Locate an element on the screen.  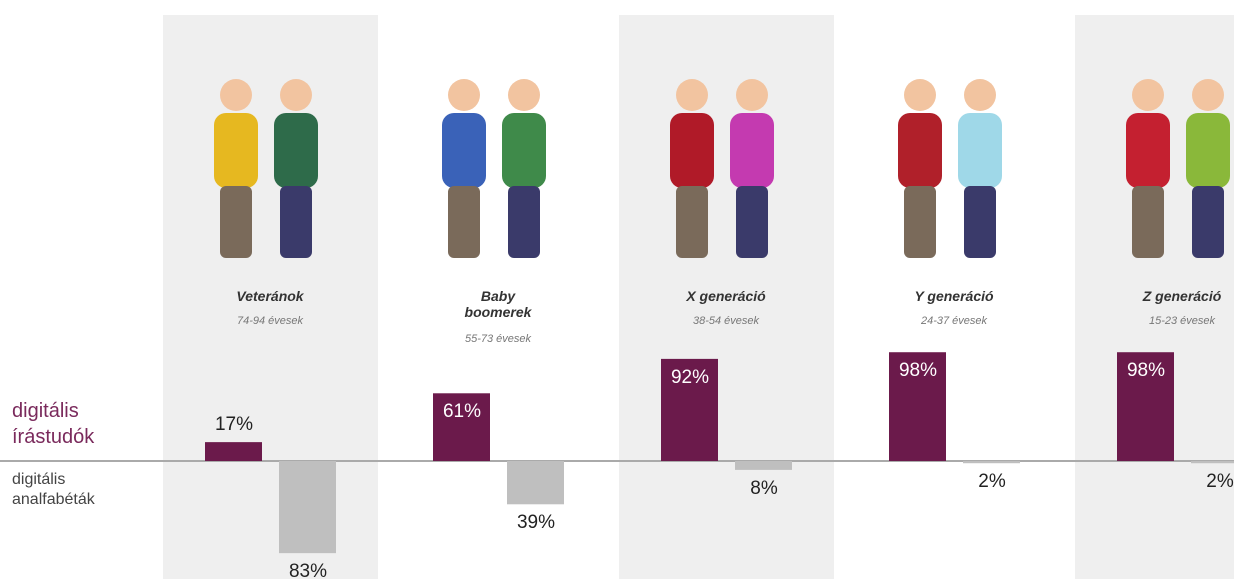
category-subtitle: 24-37 évesek is located at coordinates (954, 321).